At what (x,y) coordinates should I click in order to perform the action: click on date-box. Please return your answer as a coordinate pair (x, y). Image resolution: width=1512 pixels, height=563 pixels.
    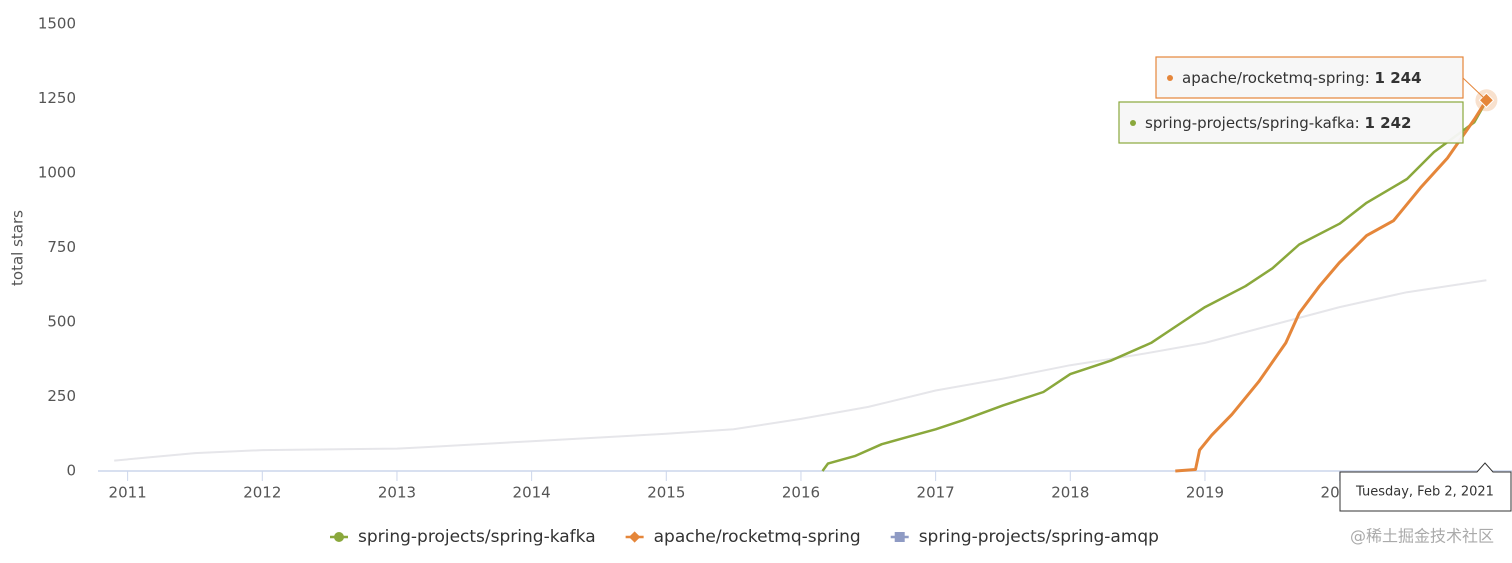
    Looking at the image, I should click on (1425, 487).